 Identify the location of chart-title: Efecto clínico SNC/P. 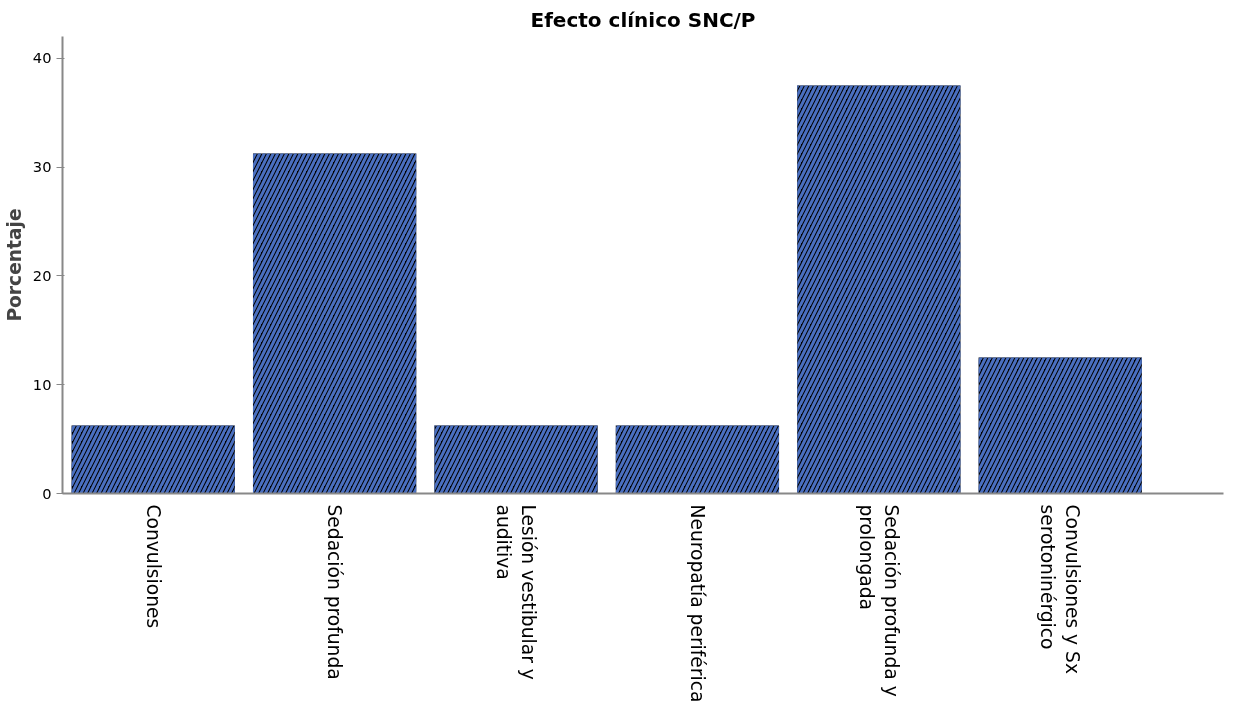
(643, 19).